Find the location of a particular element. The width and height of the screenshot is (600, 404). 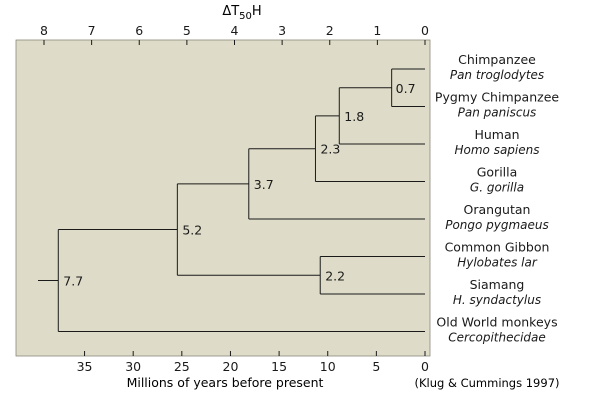

species-latin-name: G. gorilla is located at coordinates (497, 188).